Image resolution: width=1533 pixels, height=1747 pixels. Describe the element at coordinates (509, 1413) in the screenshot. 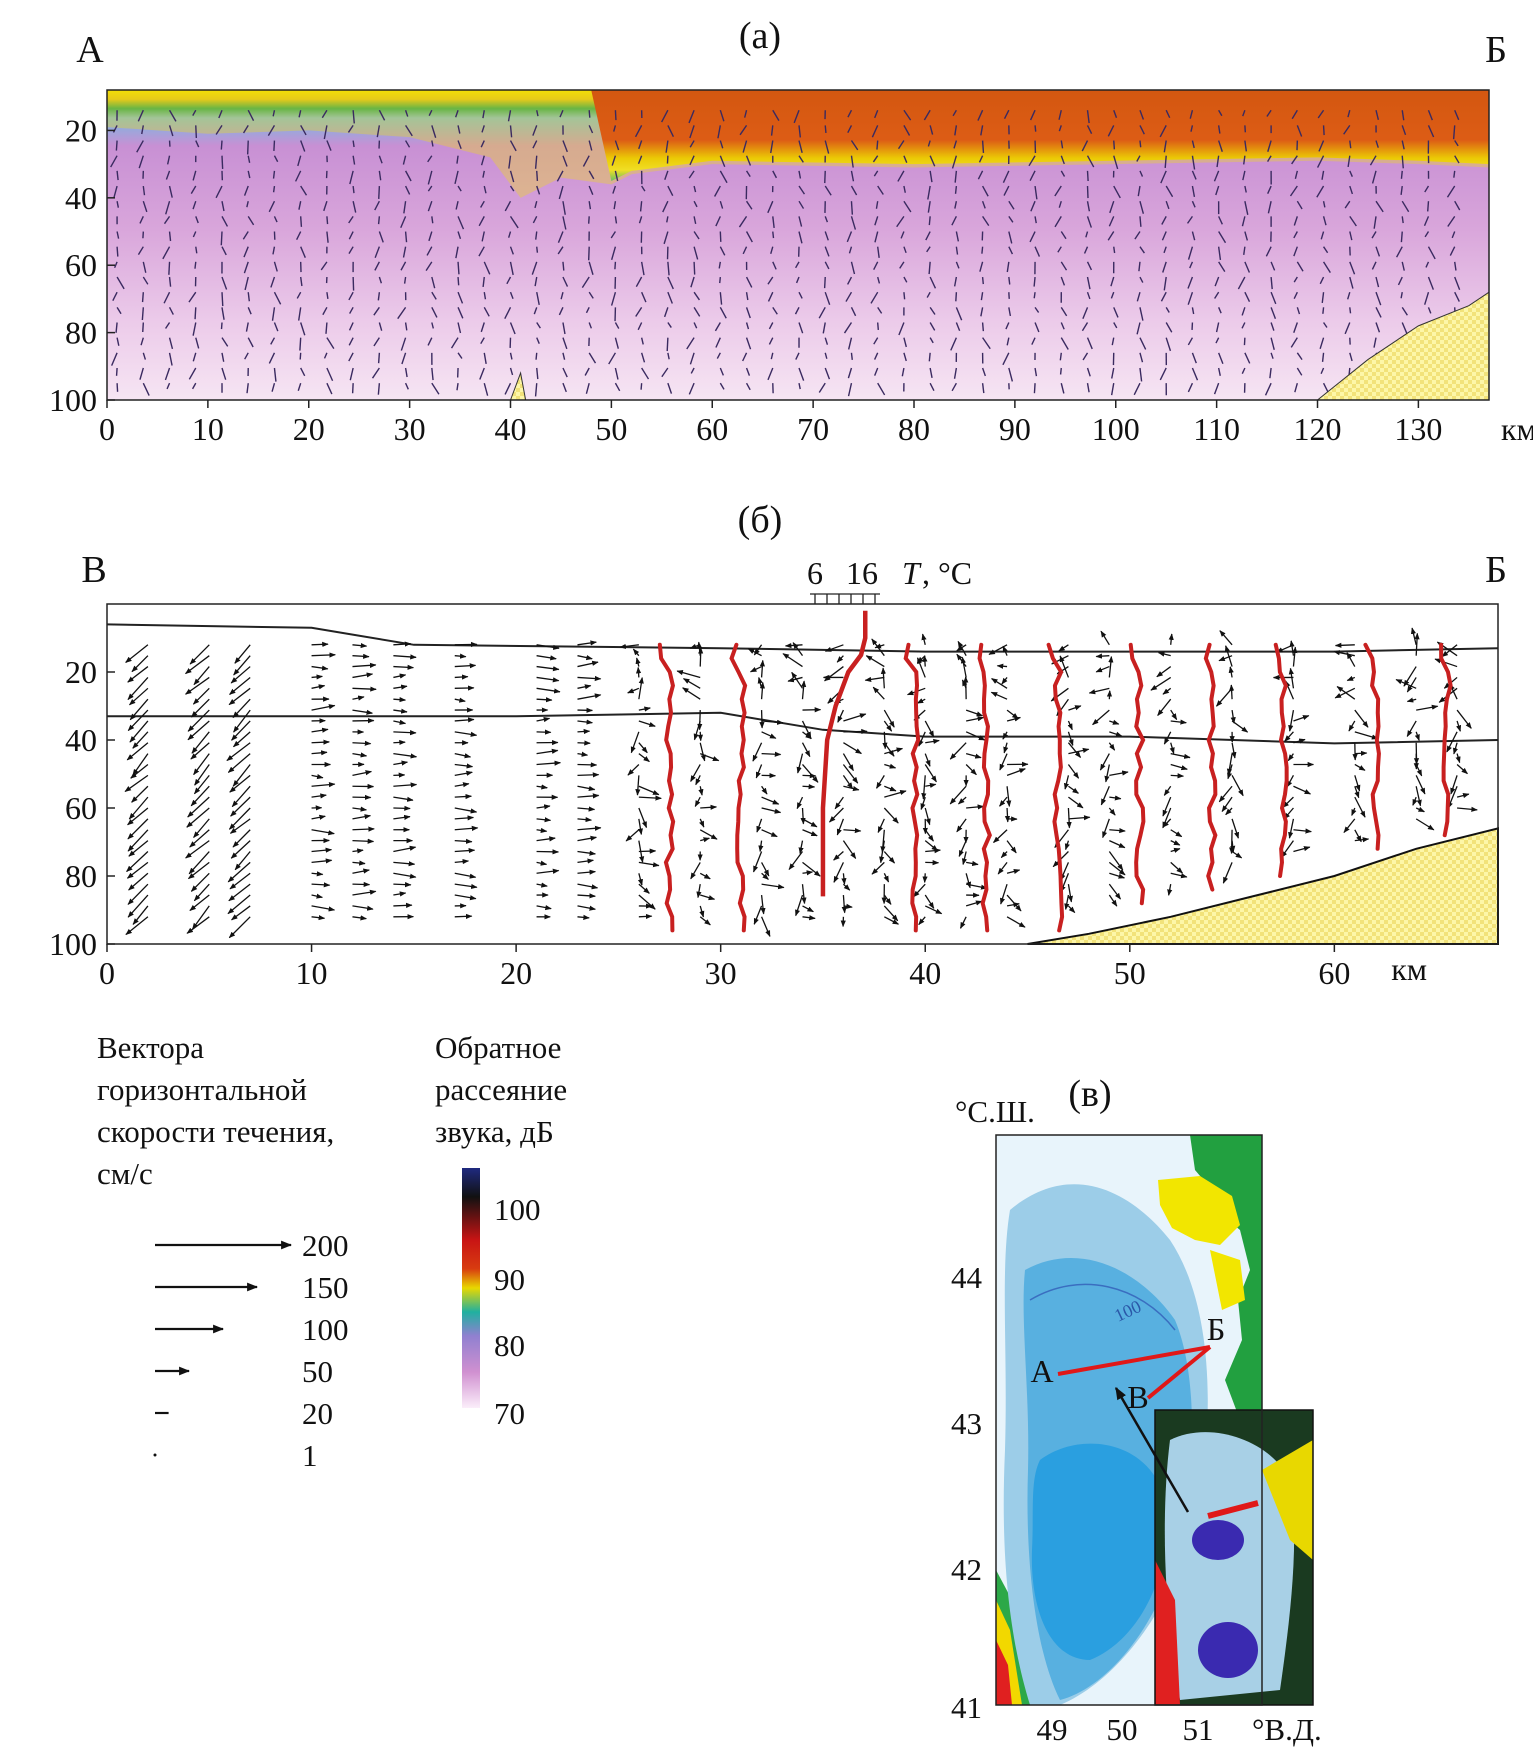

I see `backscatter-tick-70: 70` at that location.